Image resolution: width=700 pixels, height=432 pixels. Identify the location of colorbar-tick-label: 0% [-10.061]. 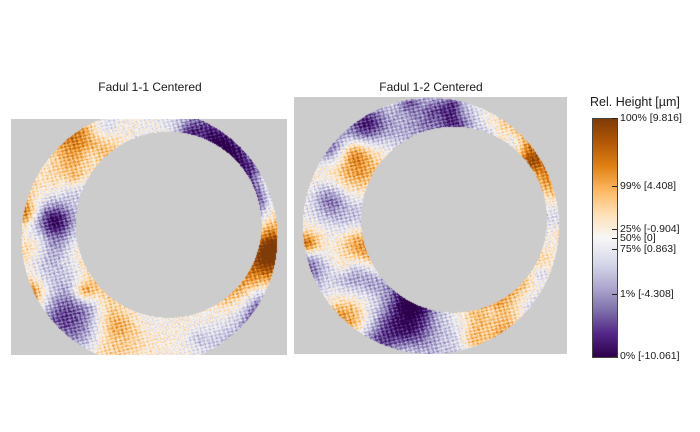
(650, 356).